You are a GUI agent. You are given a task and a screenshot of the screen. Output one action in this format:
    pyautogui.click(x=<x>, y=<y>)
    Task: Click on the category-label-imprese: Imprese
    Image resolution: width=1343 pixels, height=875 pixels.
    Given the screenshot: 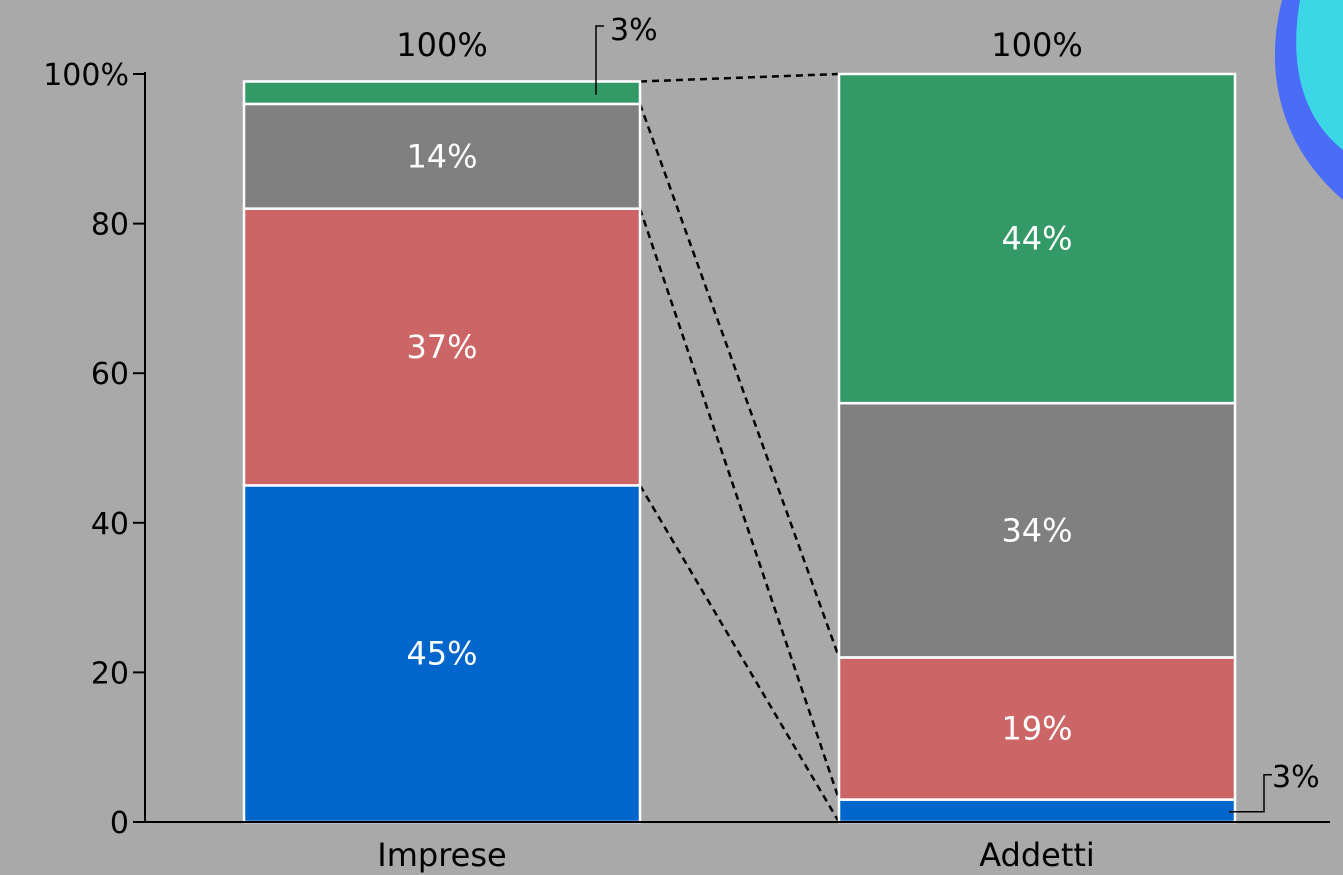 What is the action you would take?
    pyautogui.click(x=441, y=855)
    